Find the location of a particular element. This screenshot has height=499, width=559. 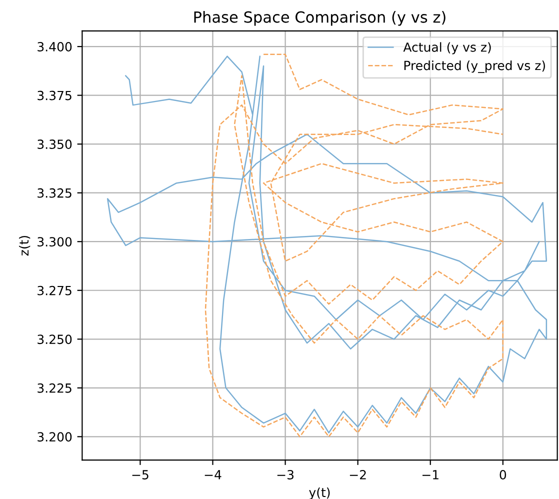

y-tick-label: 3.350 is located at coordinates (55, 144).